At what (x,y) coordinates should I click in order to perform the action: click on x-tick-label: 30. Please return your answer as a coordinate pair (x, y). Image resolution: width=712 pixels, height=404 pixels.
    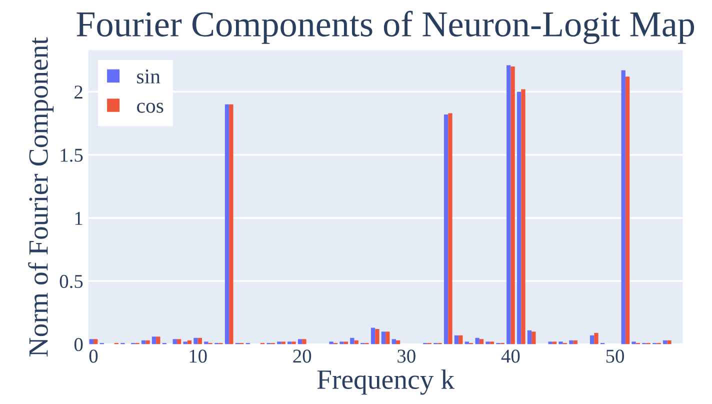
    Looking at the image, I should click on (407, 356).